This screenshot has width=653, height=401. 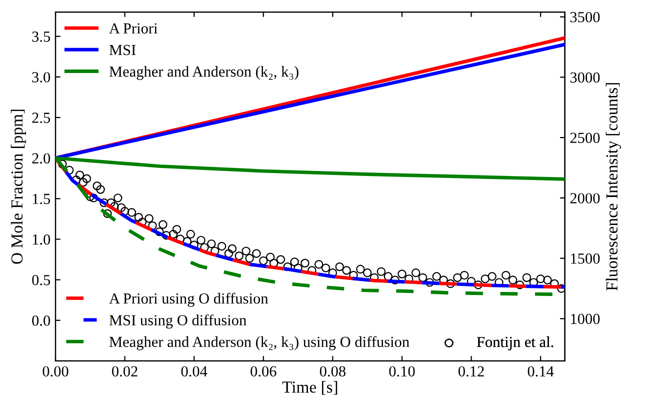 What do you see at coordinates (515, 343) in the screenshot?
I see `legend-label: Fontijn et al.` at bounding box center [515, 343].